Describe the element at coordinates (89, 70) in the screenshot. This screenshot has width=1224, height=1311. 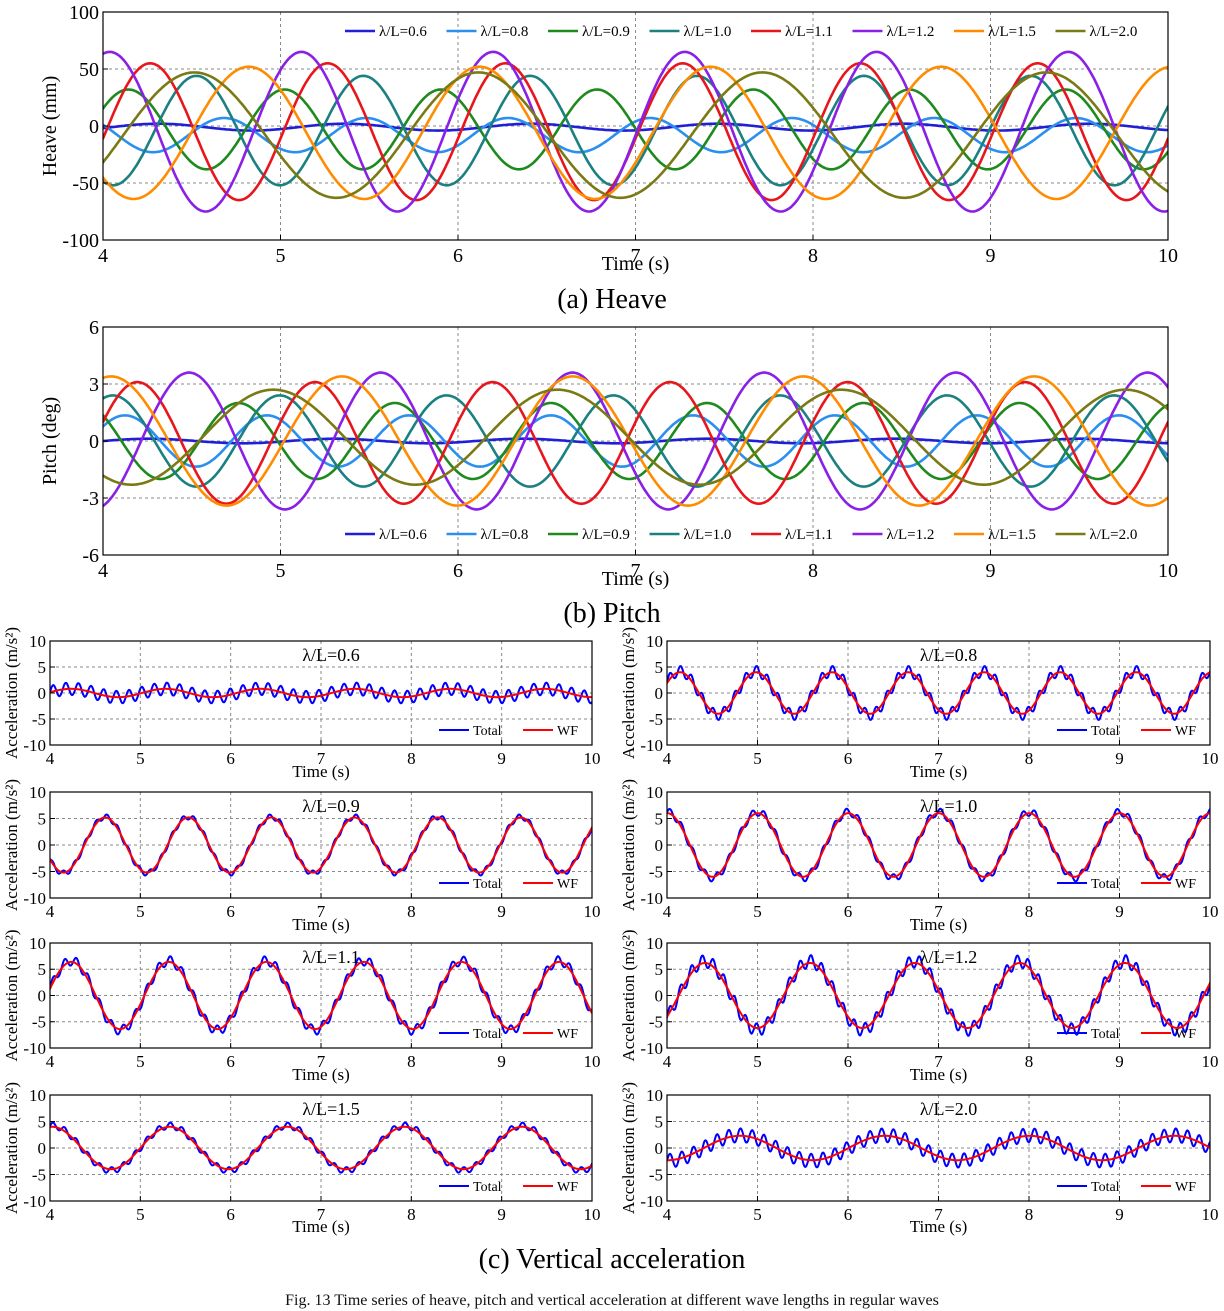
I see `y-tick-label: 50` at that location.